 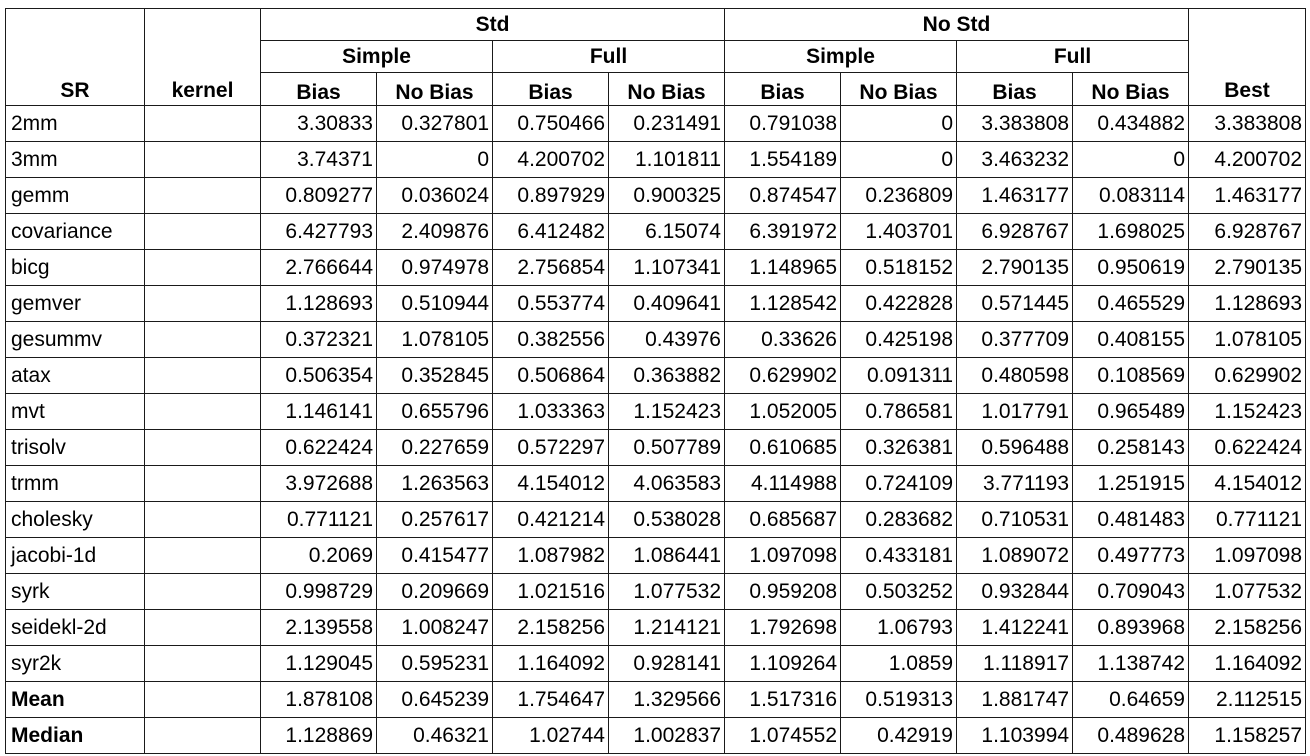 I want to click on cell-value: 1.329566, so click(x=666, y=699).